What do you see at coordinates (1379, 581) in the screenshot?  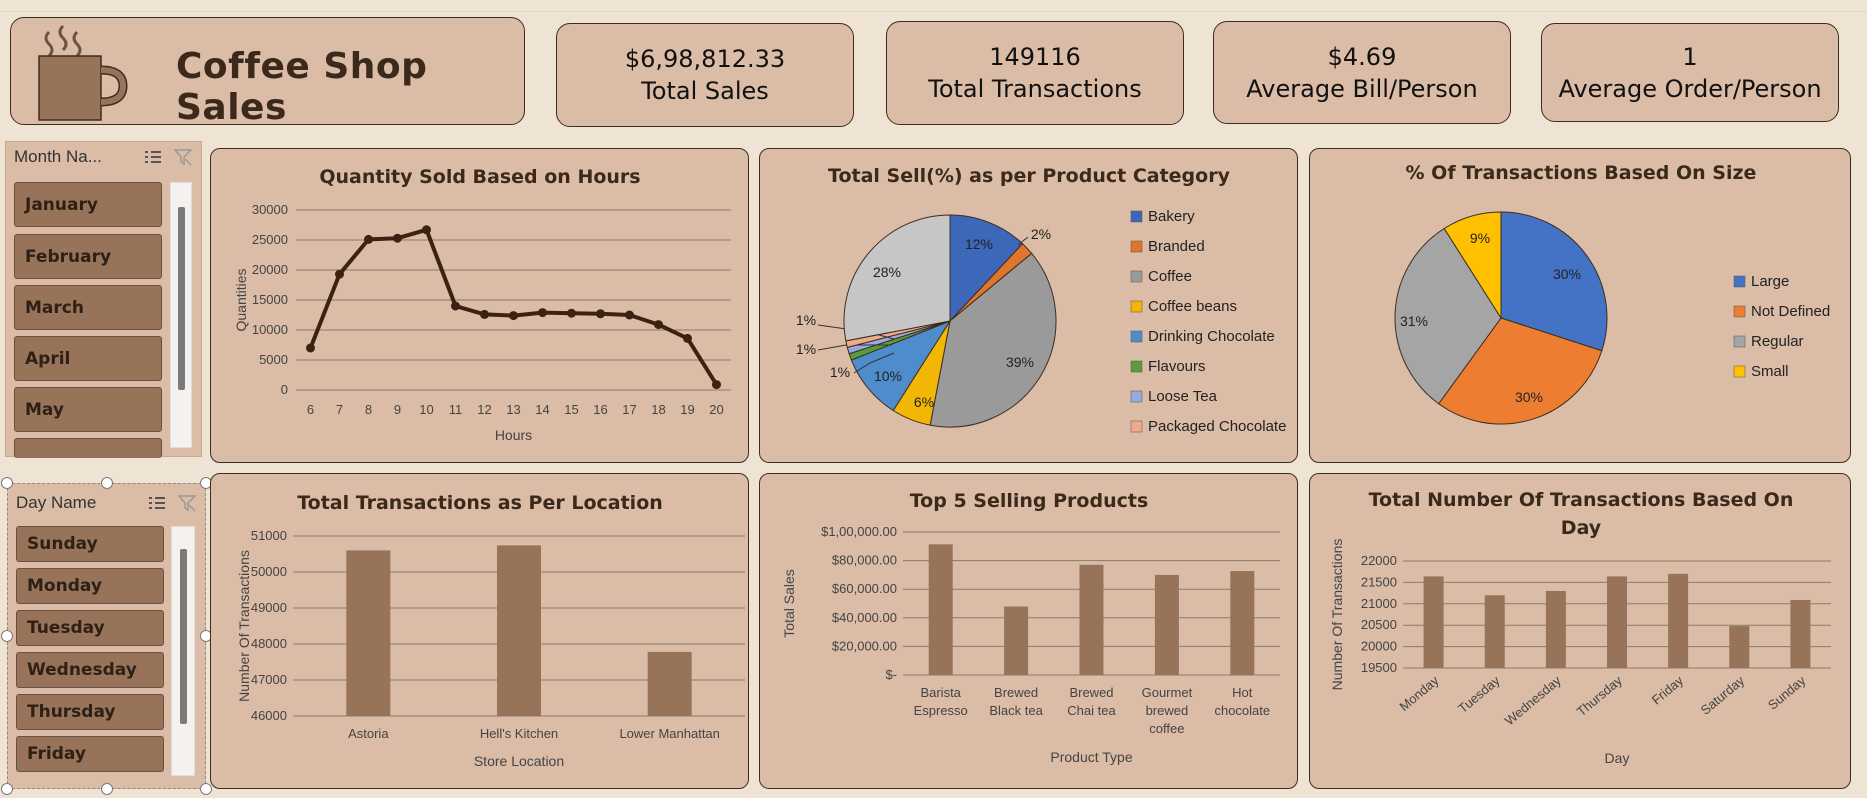 I see `y-tick-label: 21500` at bounding box center [1379, 581].